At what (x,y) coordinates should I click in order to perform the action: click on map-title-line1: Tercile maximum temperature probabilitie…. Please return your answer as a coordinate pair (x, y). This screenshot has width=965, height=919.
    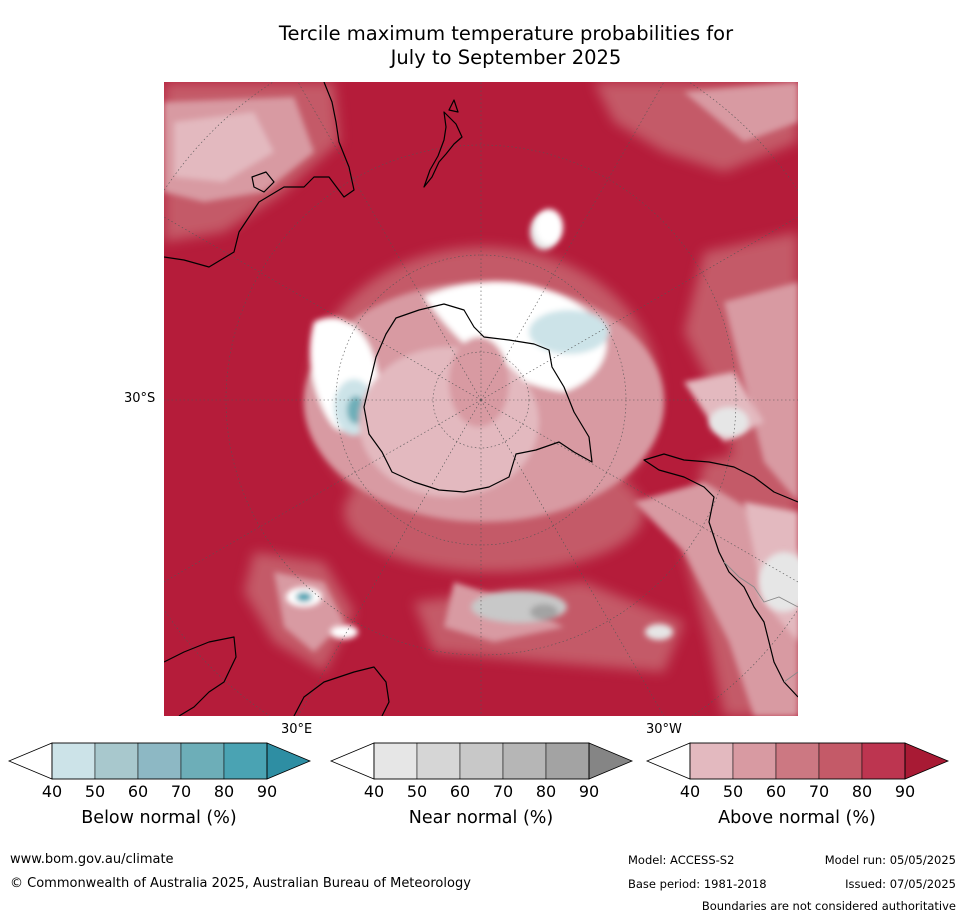
    Looking at the image, I should click on (506, 33).